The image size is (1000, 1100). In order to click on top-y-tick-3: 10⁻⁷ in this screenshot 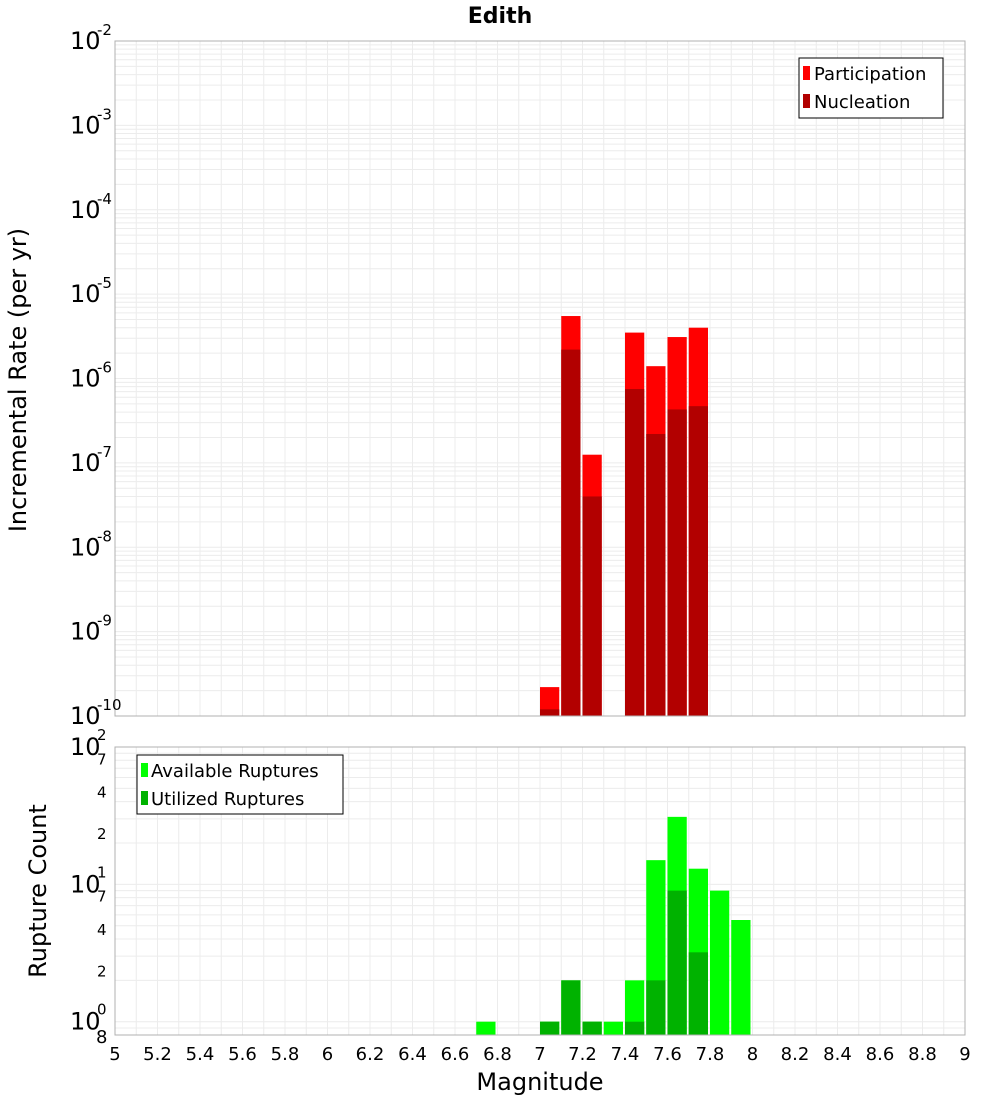, I will do `click(91, 460)`.